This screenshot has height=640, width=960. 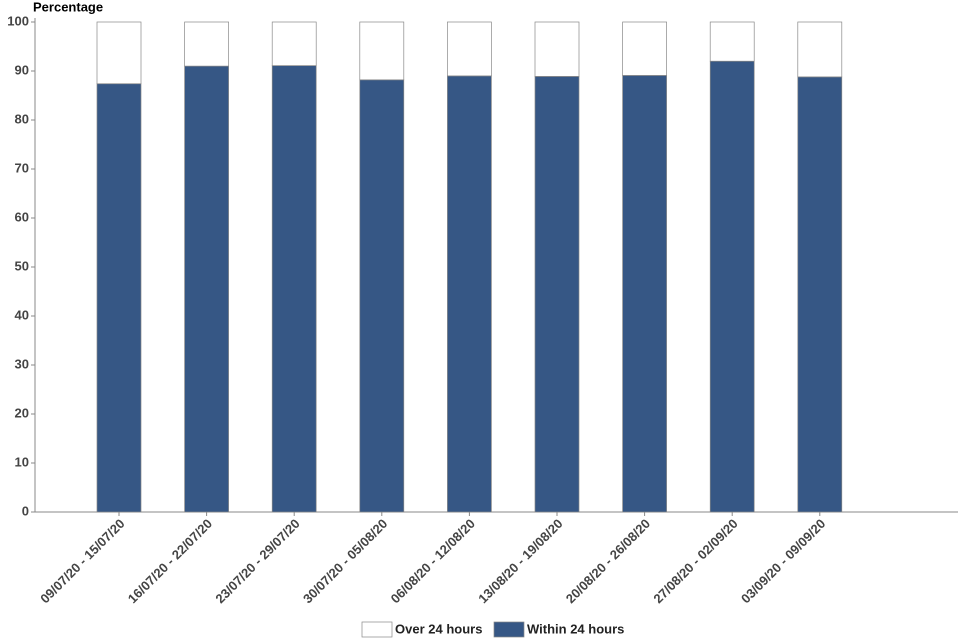 What do you see at coordinates (520, 561) in the screenshot?
I see `x-tick-label: 13/08/20 - 19/08/20` at bounding box center [520, 561].